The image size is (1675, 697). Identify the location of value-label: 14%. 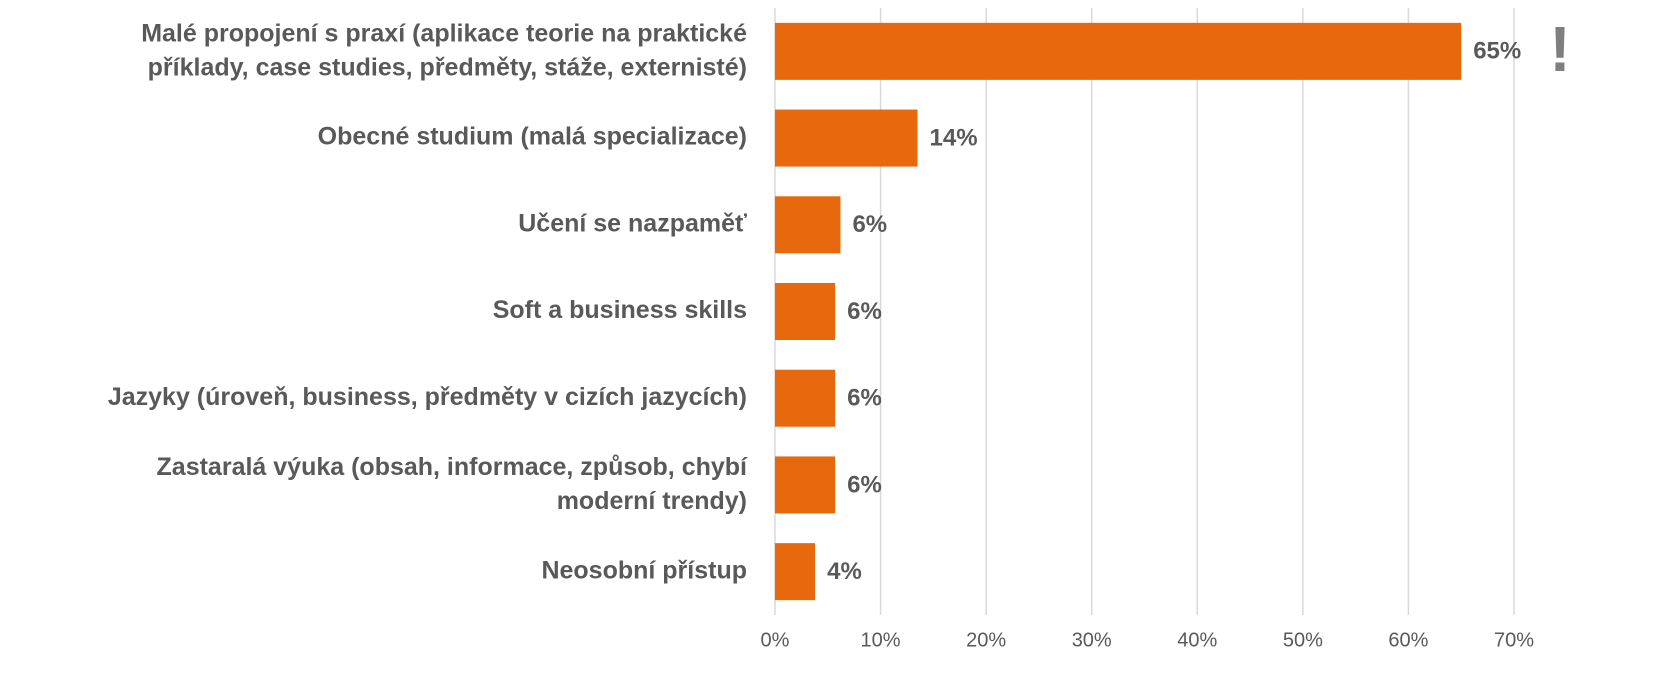
(954, 137).